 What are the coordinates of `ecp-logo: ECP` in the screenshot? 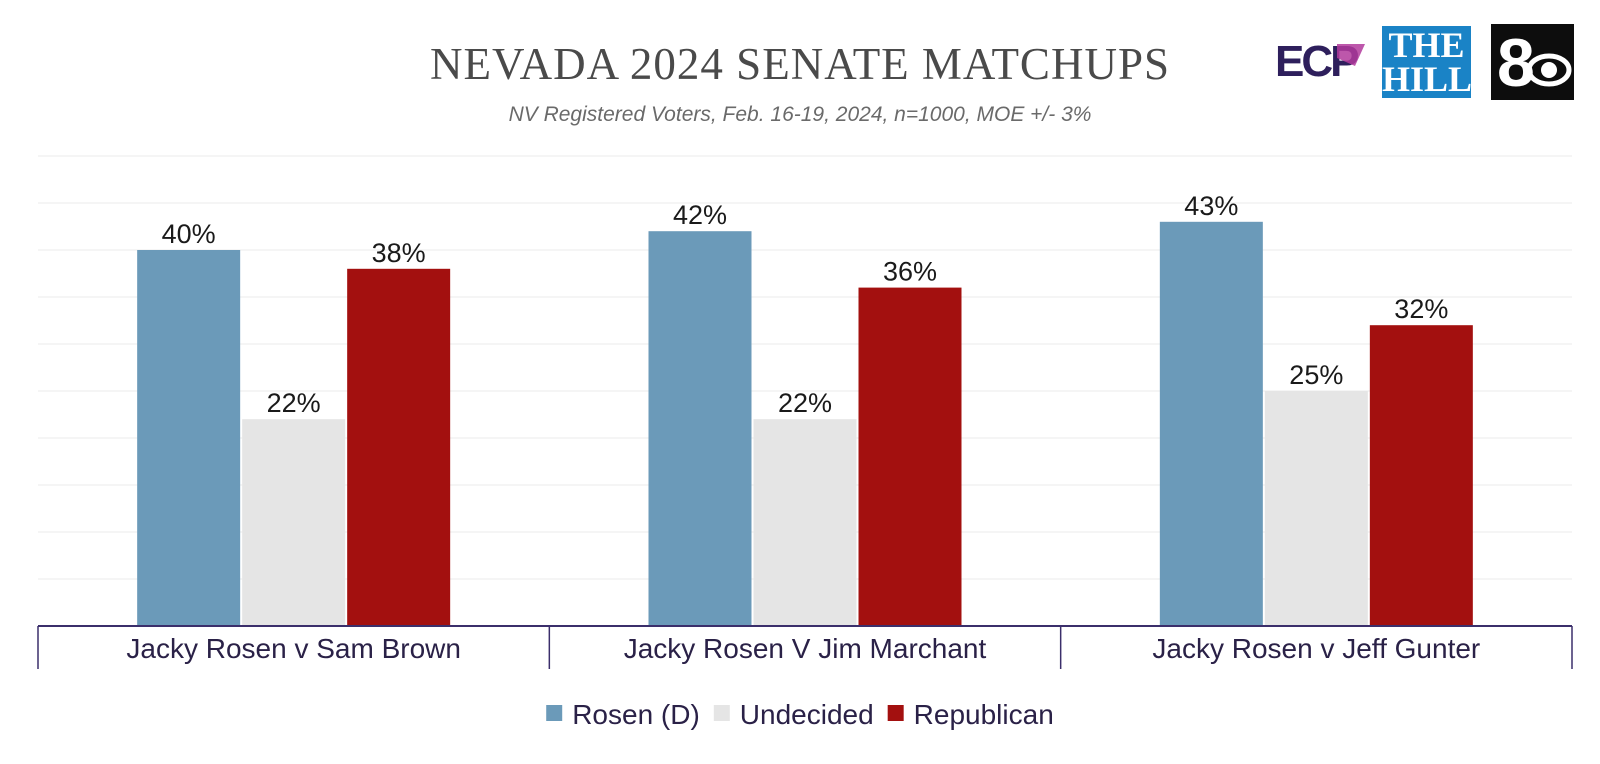 It's located at (1322, 61).